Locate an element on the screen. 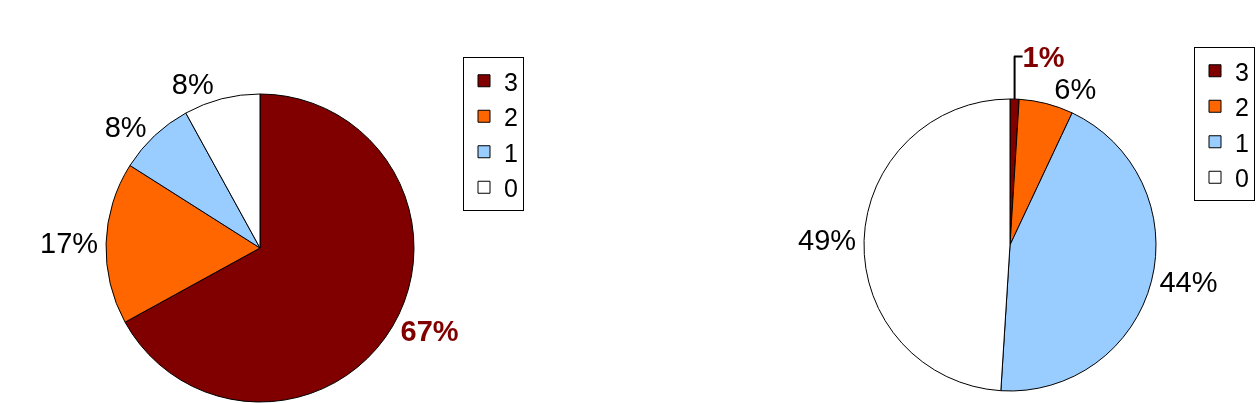 The height and width of the screenshot is (403, 1257). data-label: 6% is located at coordinates (1075, 88).